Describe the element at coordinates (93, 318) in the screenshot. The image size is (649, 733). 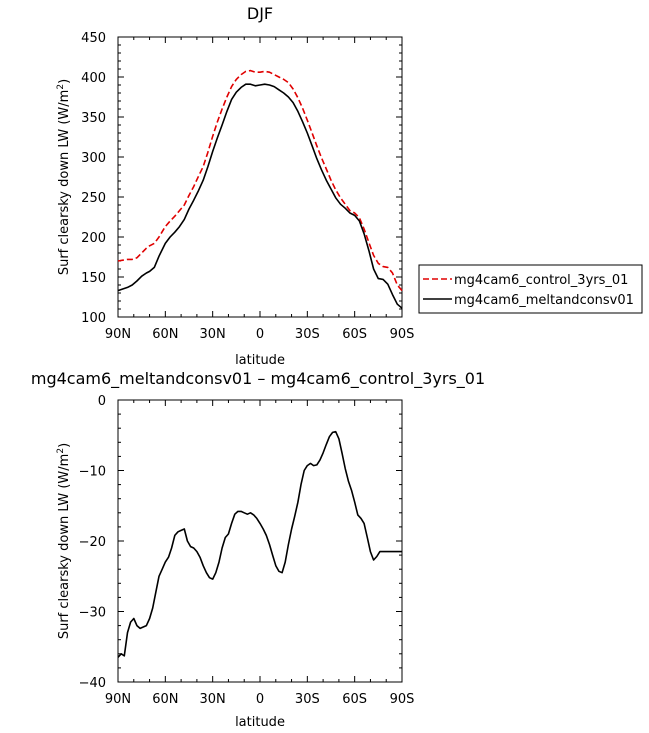
I see `y-tick-label: 100` at that location.